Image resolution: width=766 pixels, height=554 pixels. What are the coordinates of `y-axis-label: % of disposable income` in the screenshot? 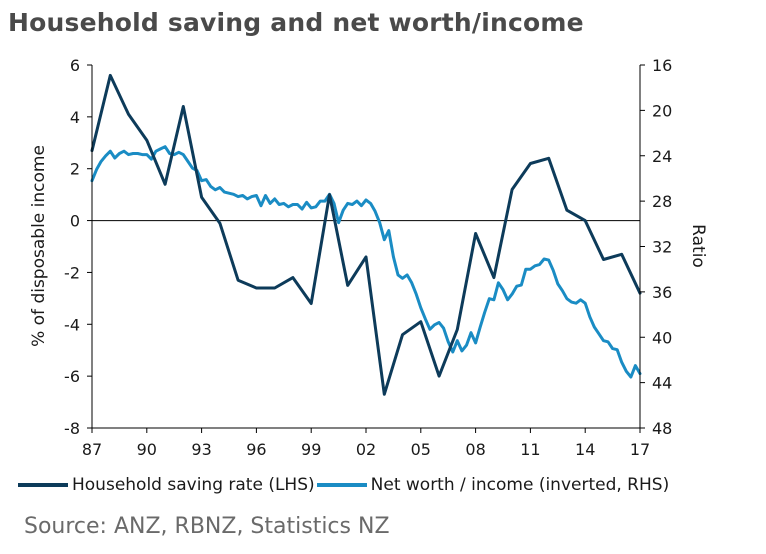 It's located at (39, 246).